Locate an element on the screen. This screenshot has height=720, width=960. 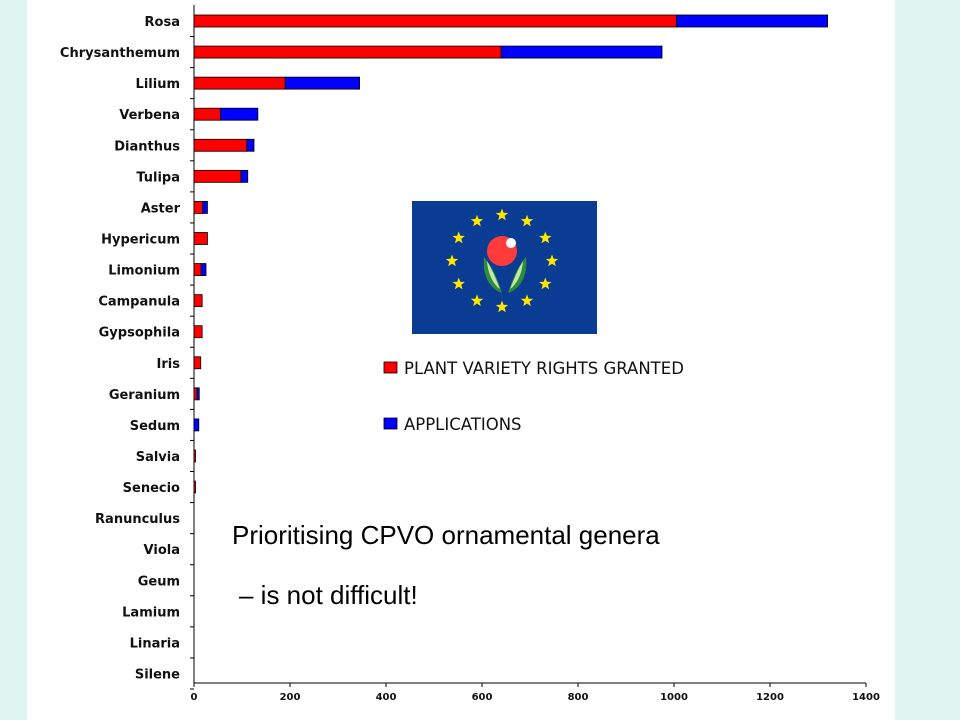
category-label: Lilium is located at coordinates (158, 84).